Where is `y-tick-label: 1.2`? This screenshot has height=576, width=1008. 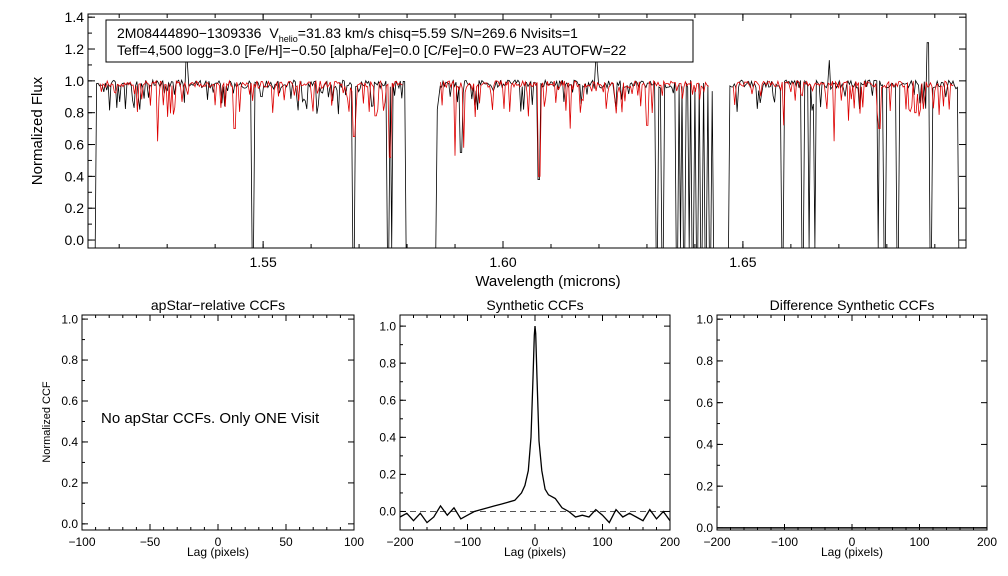 y-tick-label: 1.2 is located at coordinates (75, 49).